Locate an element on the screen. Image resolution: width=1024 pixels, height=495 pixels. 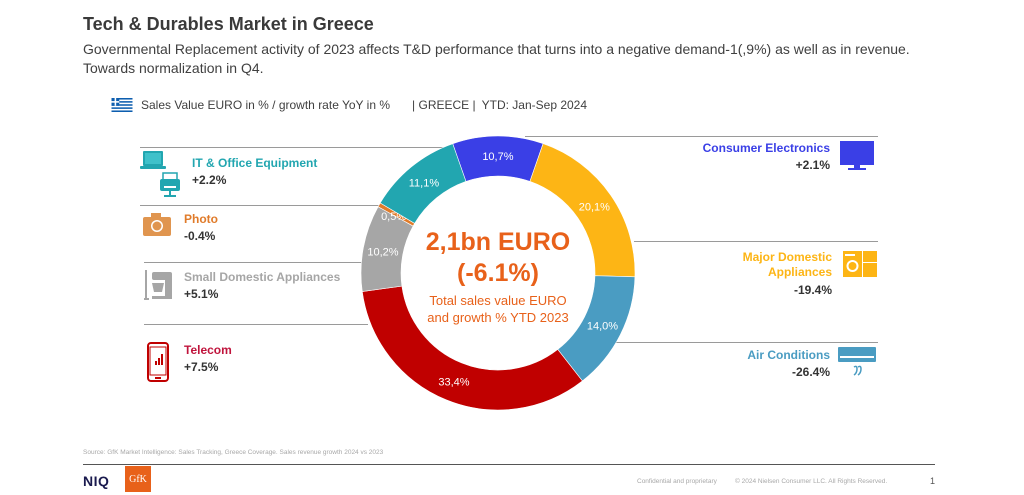
category-name: Photo is located at coordinates (201, 219).